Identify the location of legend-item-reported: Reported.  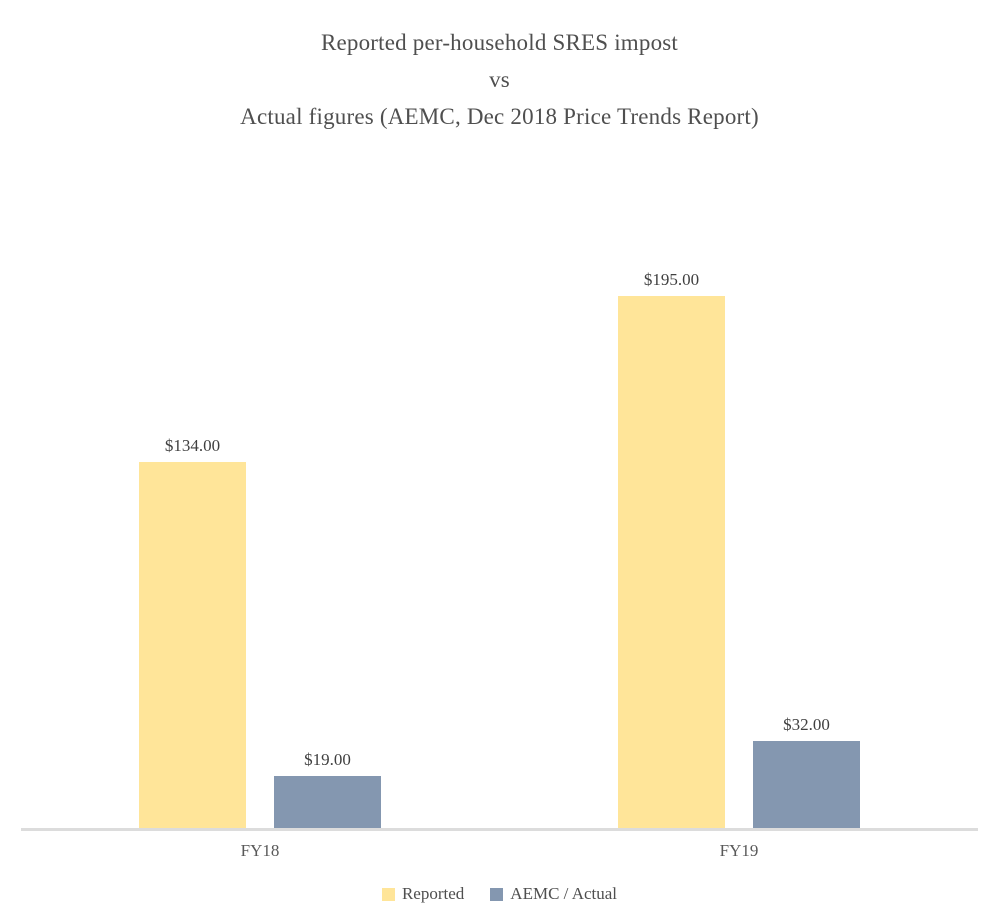
(423, 894).